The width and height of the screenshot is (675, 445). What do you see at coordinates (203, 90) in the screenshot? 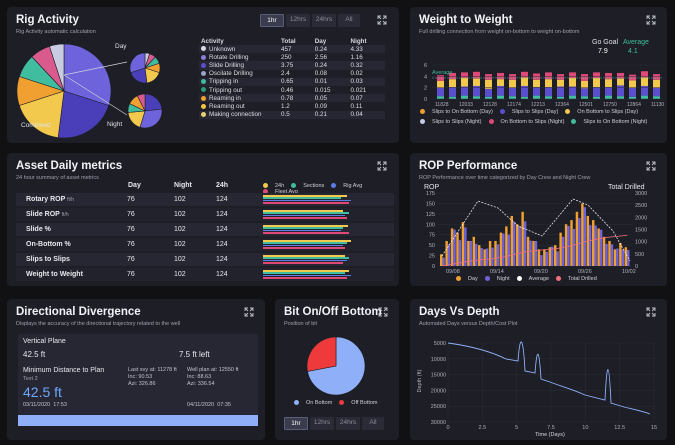
I see `activity-color-dot` at bounding box center [203, 90].